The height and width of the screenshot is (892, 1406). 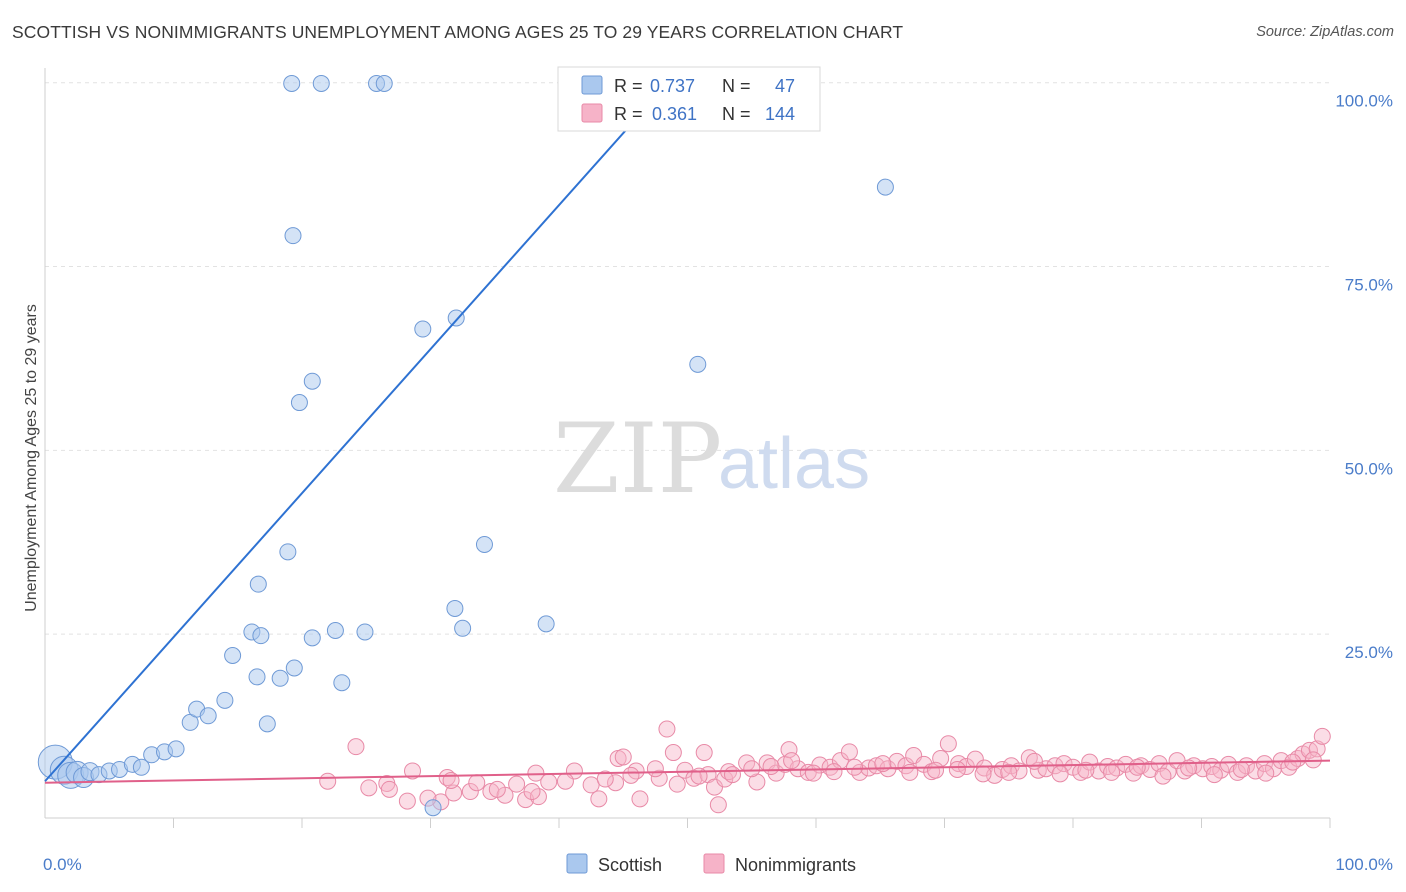 I want to click on legend-n-value-scottish: 47, so click(x=785, y=86).